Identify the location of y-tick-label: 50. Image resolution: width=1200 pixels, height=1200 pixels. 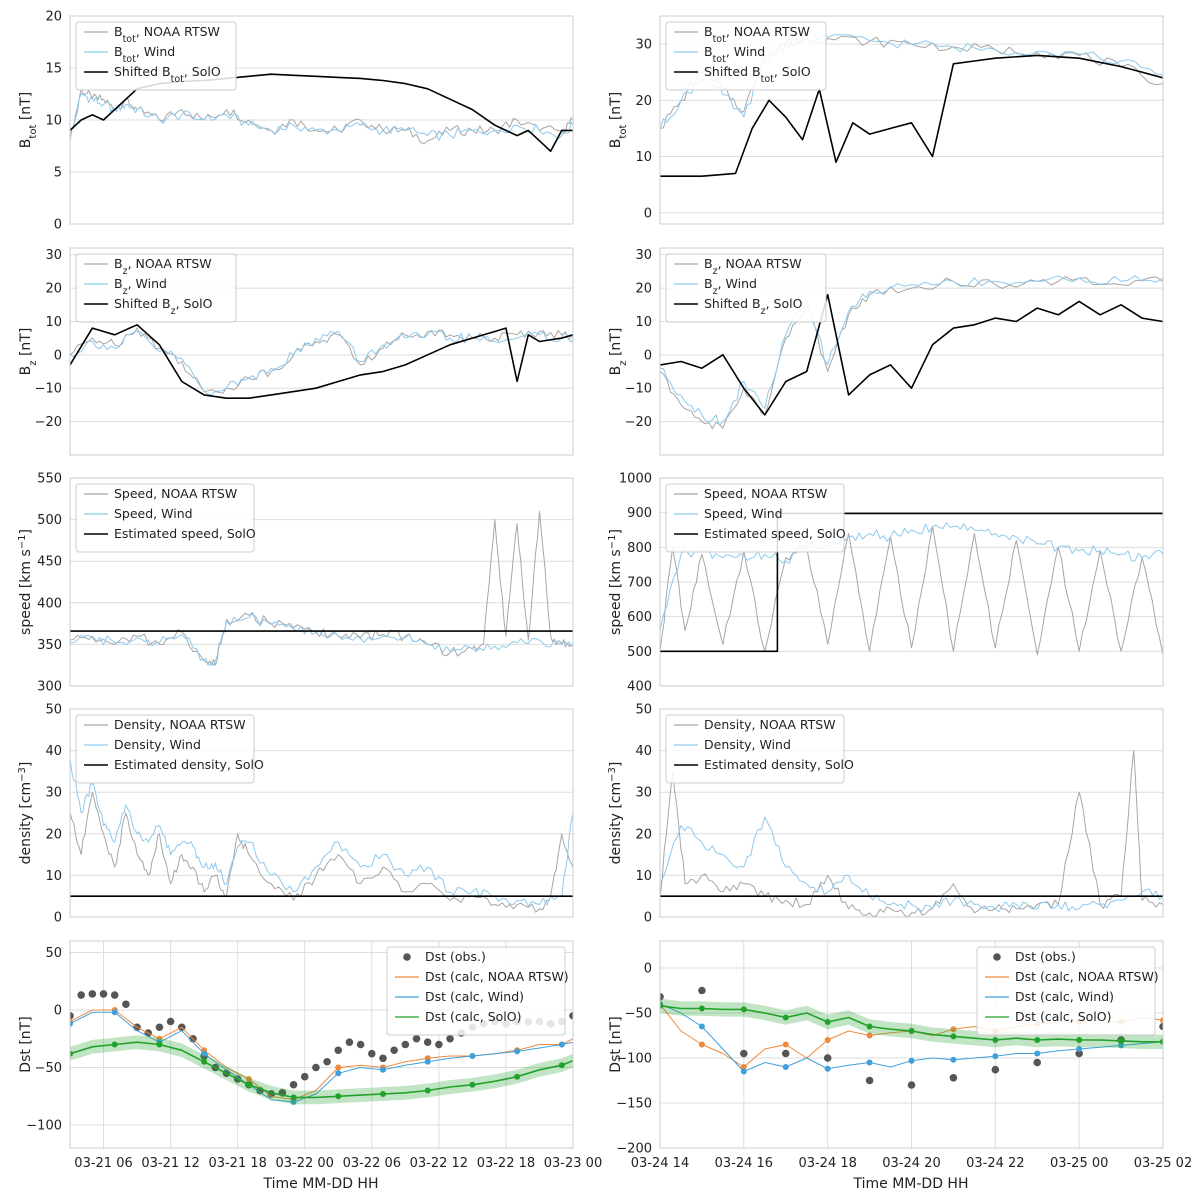
(53, 953).